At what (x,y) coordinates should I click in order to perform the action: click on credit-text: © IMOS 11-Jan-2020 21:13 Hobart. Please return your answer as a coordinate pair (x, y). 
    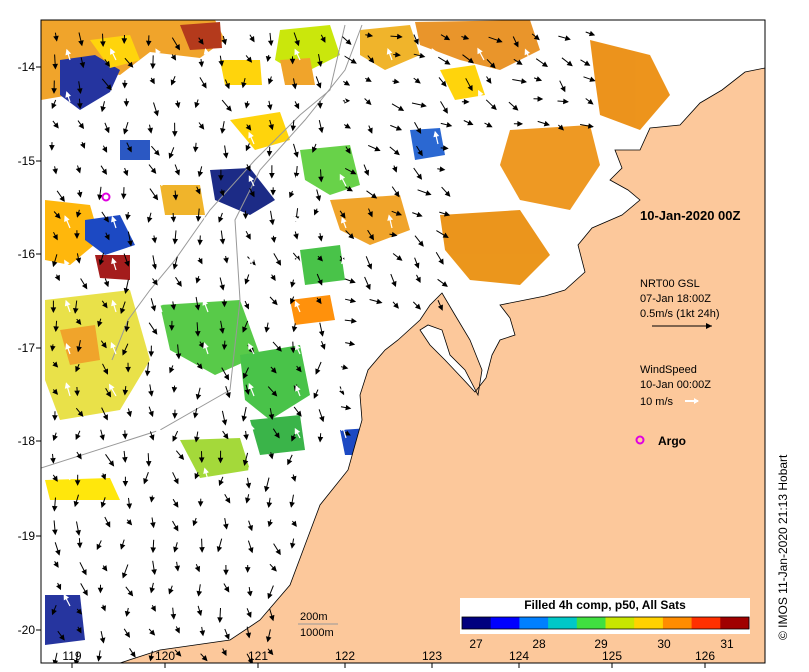
    Looking at the image, I should click on (783, 547).